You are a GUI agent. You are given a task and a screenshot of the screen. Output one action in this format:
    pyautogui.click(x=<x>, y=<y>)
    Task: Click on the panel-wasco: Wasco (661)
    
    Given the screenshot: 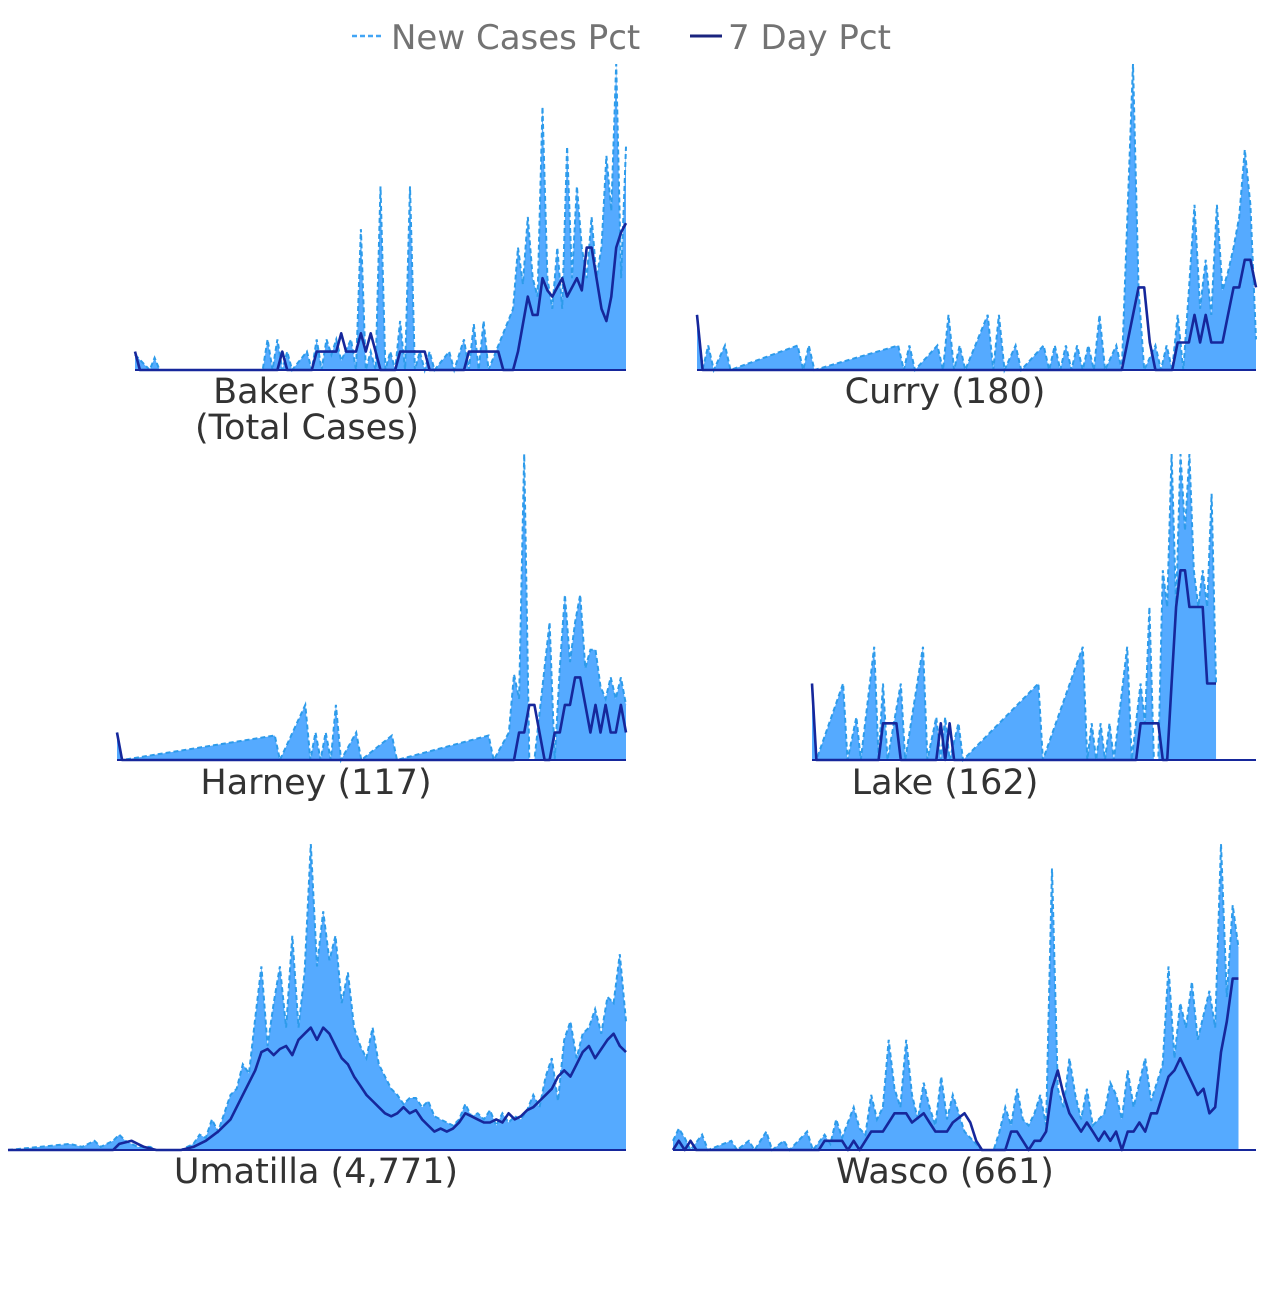 What is the action you would take?
    pyautogui.click(x=963, y=1017)
    